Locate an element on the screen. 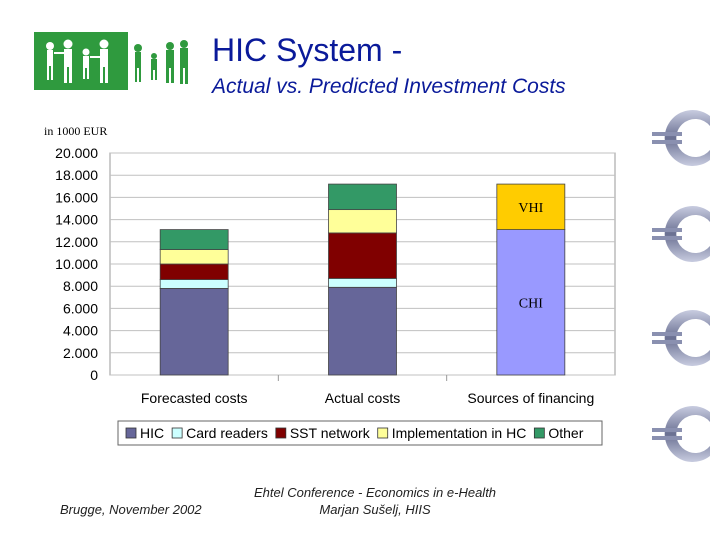 The width and height of the screenshot is (720, 540). y-tick-label: 10.000 is located at coordinates (76, 264).